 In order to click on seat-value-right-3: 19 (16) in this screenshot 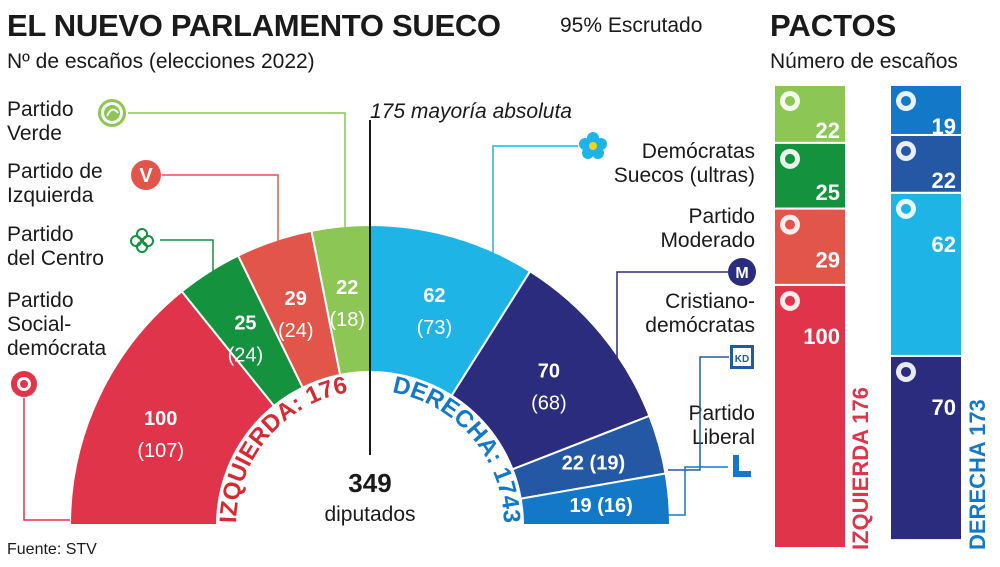, I will do `click(600, 506)`.